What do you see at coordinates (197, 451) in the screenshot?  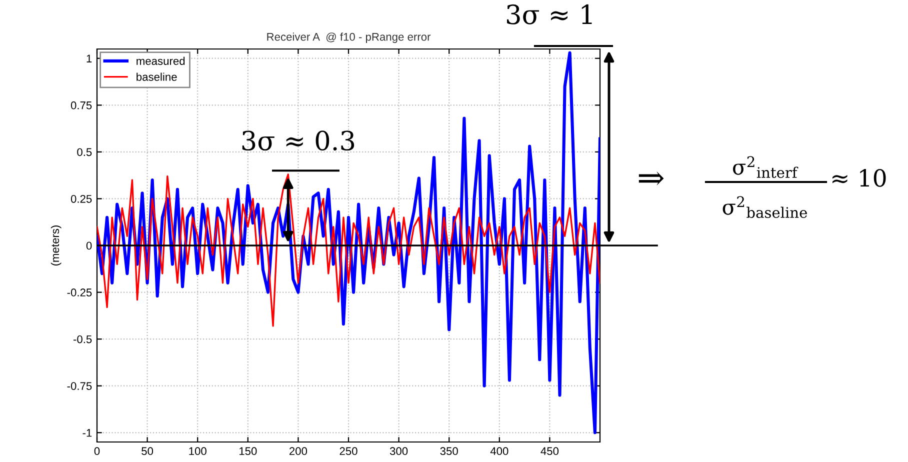 I see `x-tick-label: 100` at bounding box center [197, 451].